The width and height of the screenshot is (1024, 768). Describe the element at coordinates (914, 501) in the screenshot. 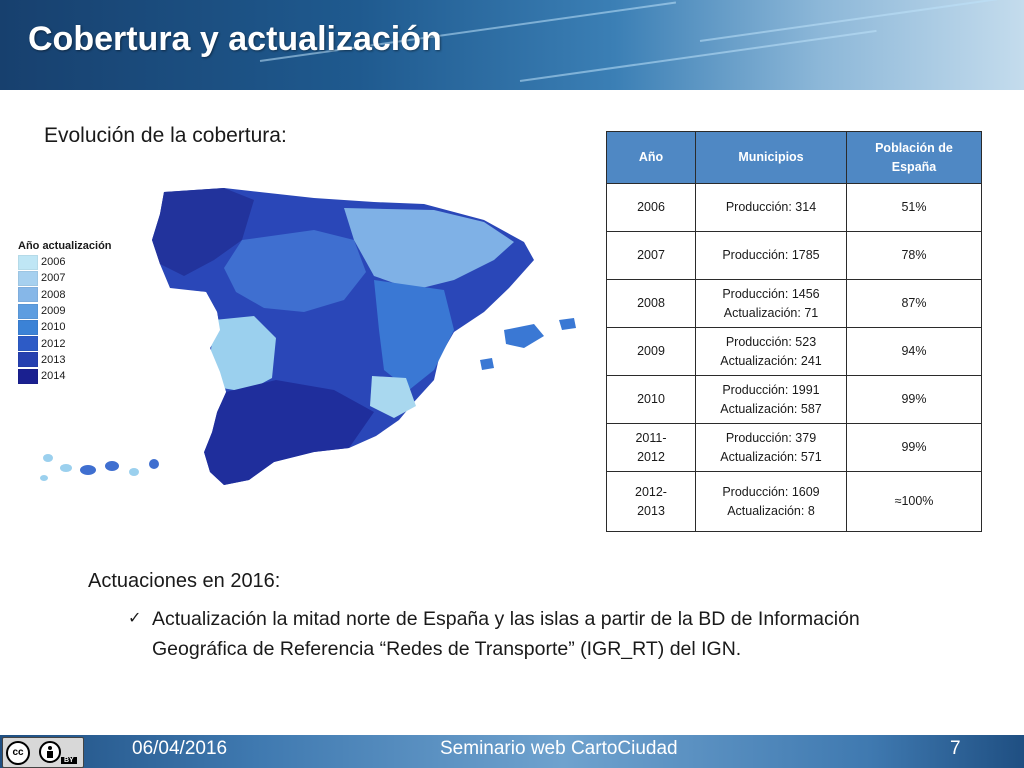

I see `cell-poblacion: ≈100%` at that location.